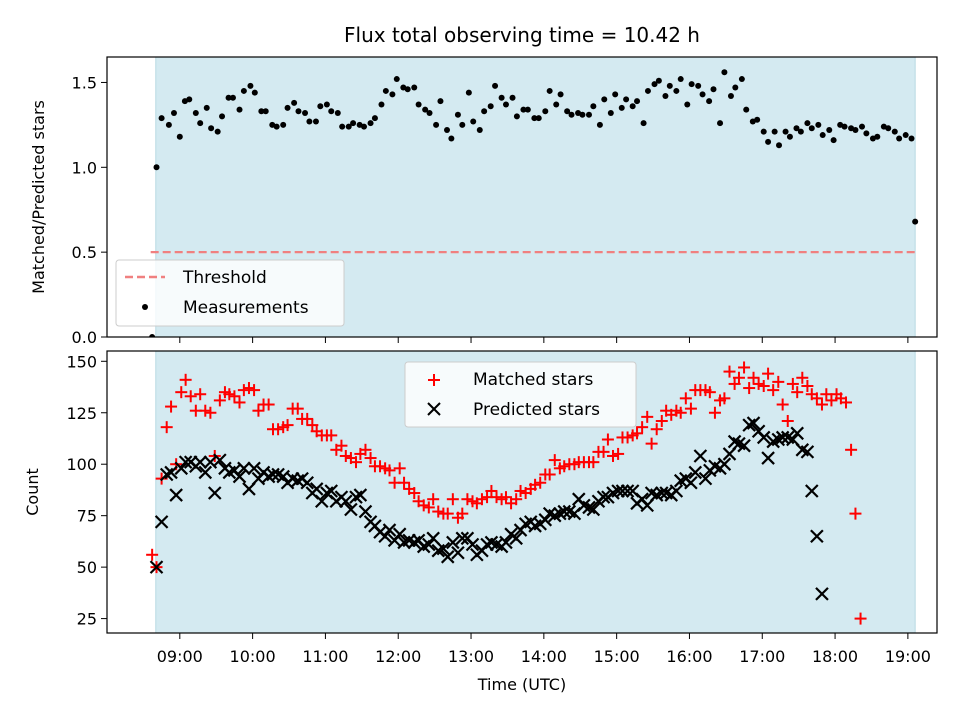 Image resolution: width=960 pixels, height=720 pixels. I want to click on x-tick-label: 17:00, so click(762, 656).